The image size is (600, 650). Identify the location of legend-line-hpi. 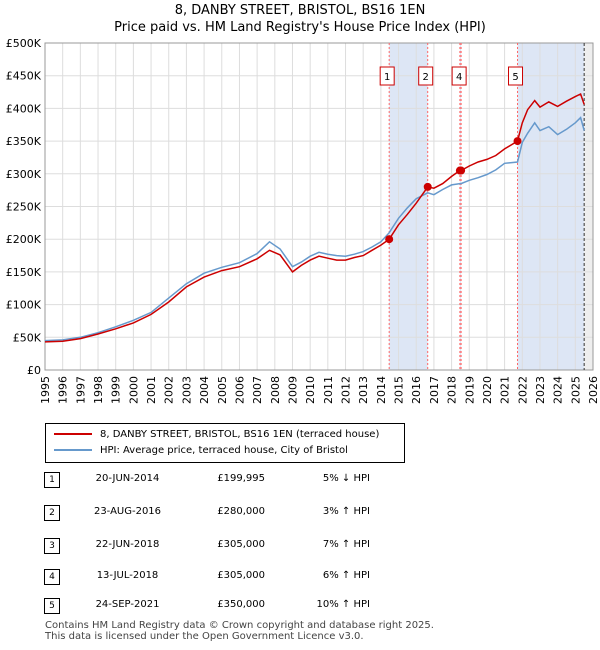
(73, 450).